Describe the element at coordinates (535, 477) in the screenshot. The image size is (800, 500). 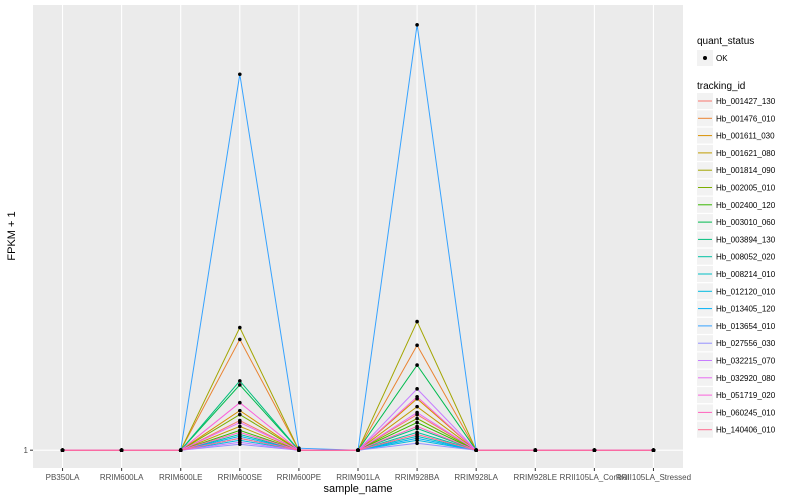
I see `x-tick-label: RRIM928LE` at that location.